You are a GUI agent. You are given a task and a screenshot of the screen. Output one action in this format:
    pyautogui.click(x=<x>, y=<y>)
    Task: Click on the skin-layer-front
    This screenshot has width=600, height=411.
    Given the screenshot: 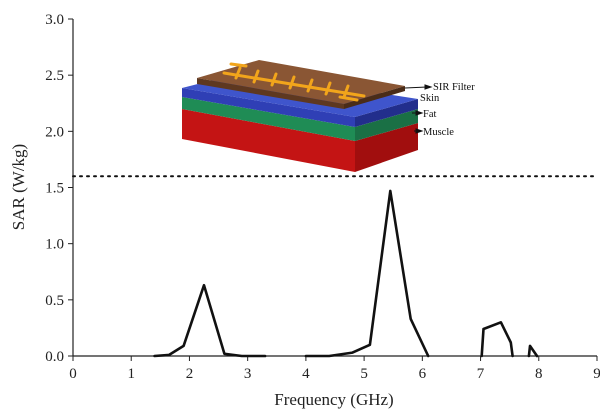 What is the action you would take?
    pyautogui.click(x=268, y=107)
    